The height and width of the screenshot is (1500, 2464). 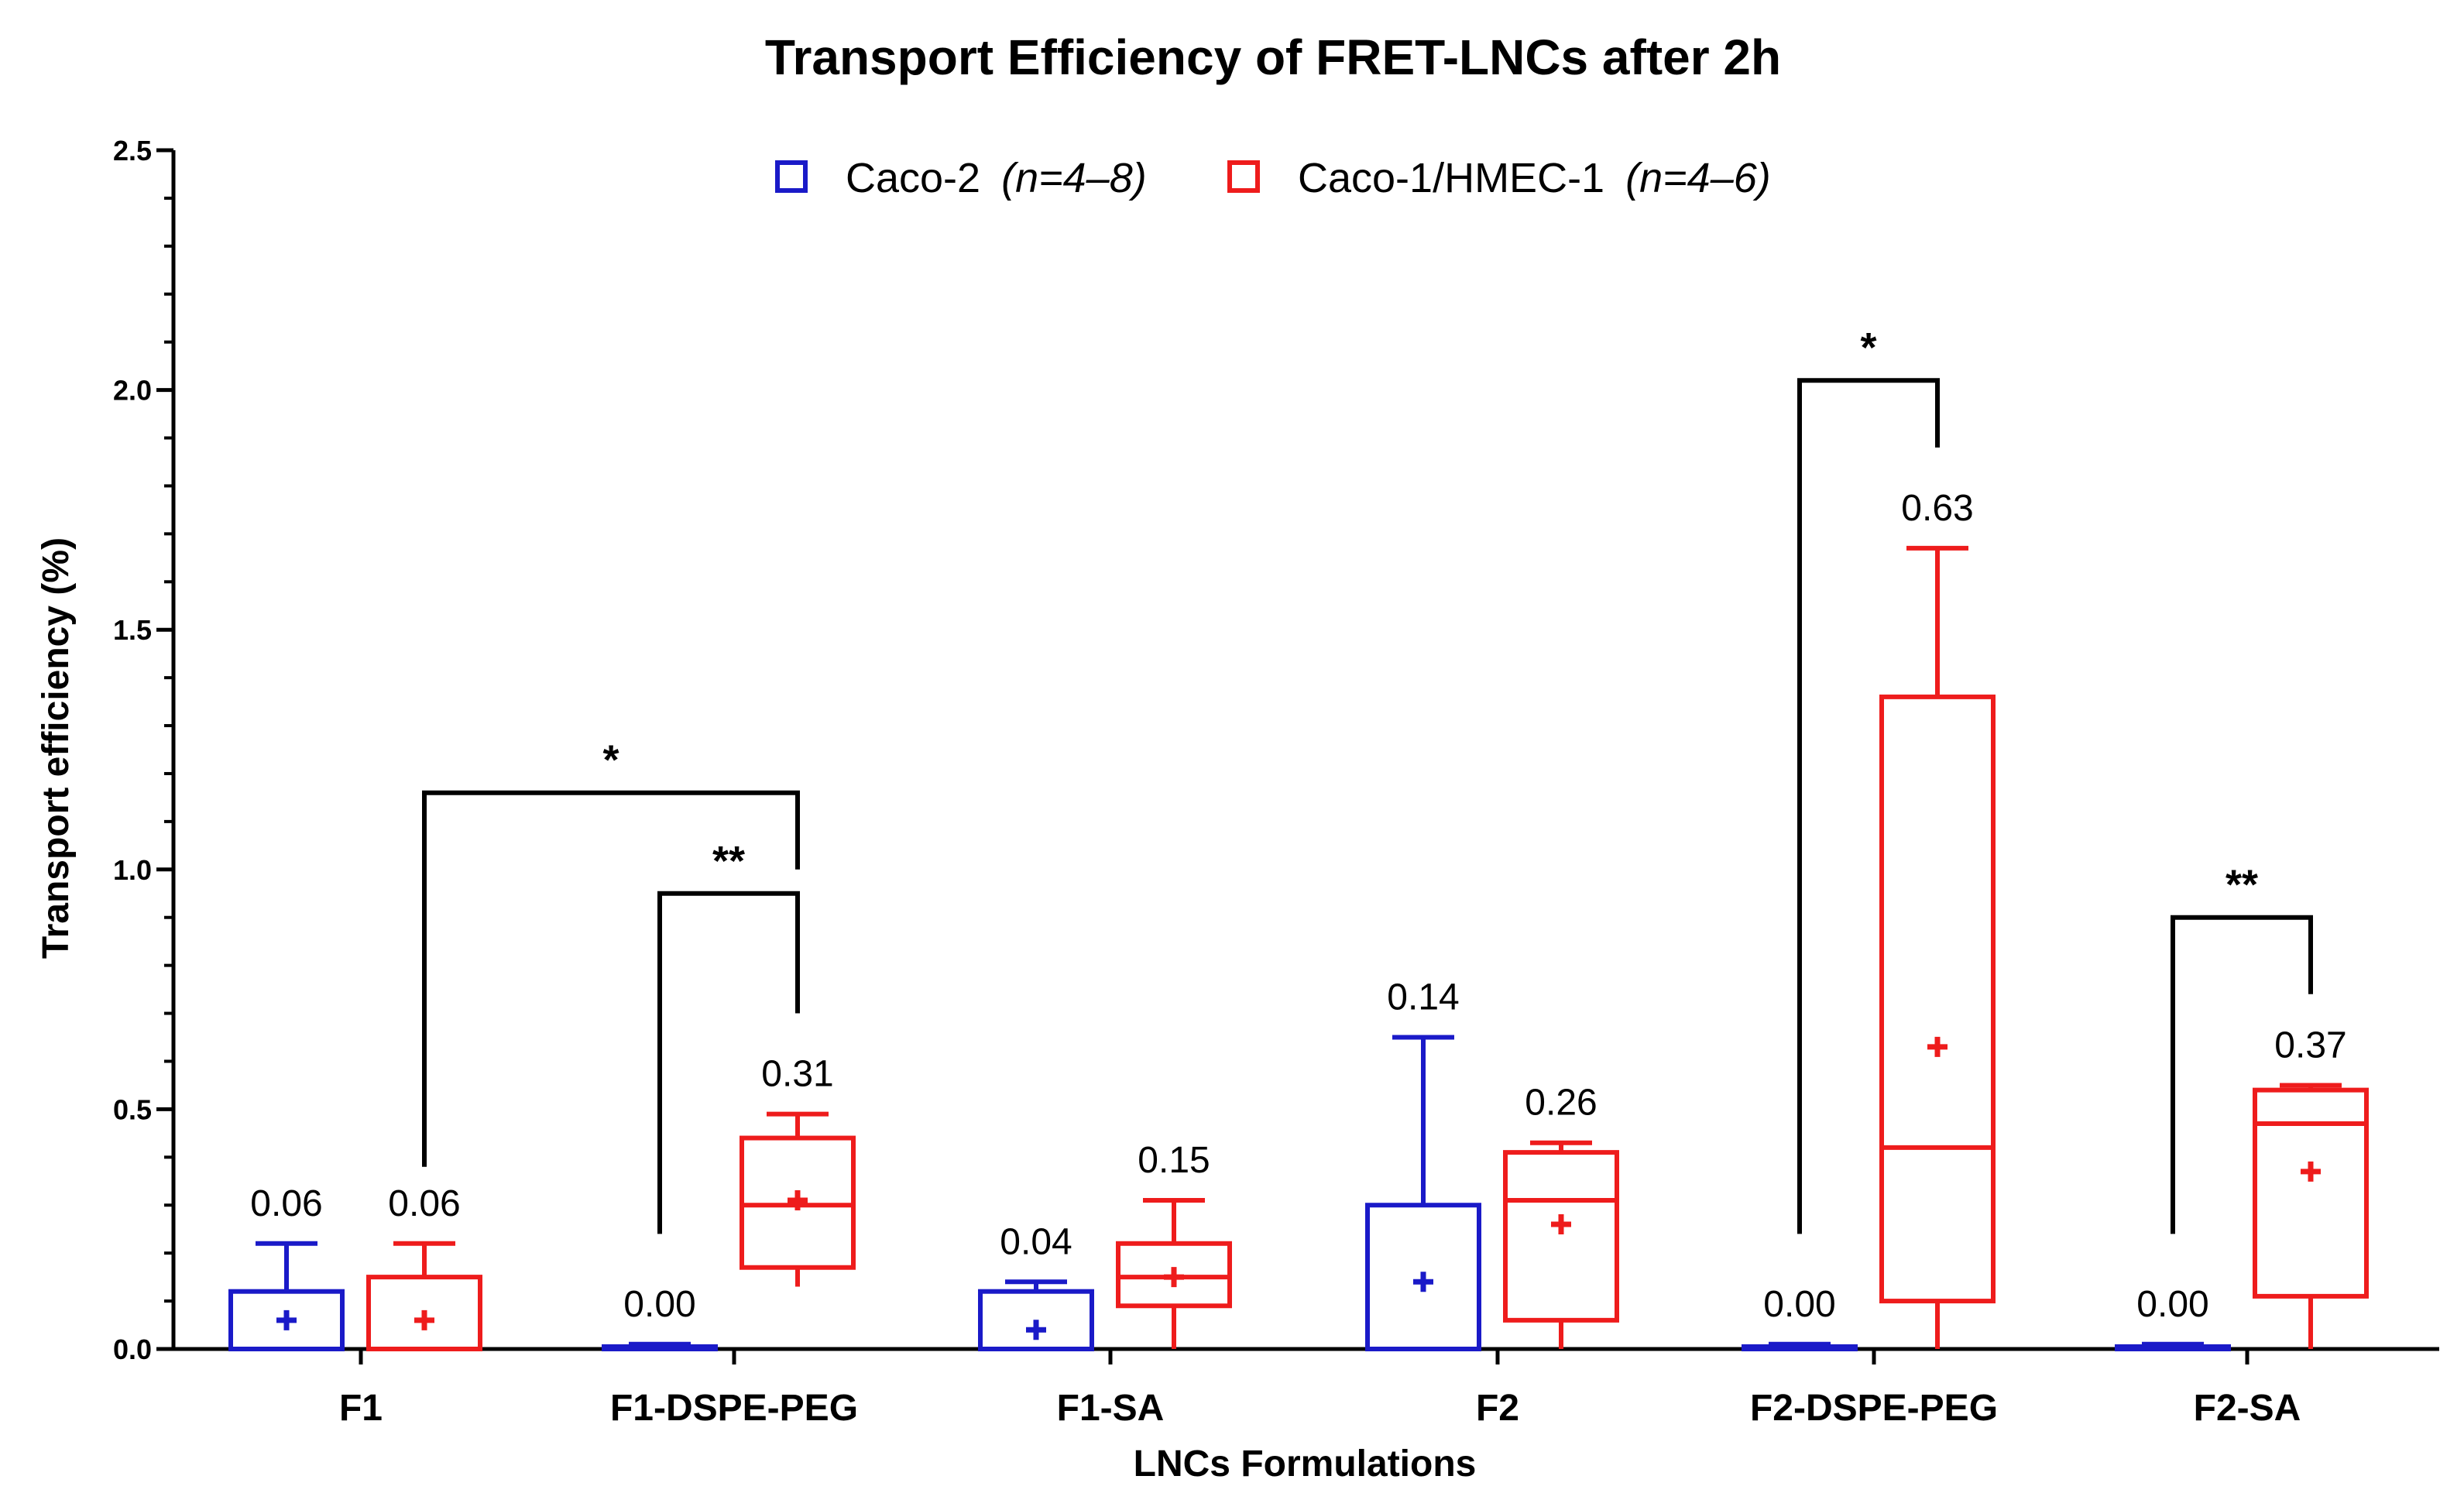 What do you see at coordinates (1698, 178) in the screenshot?
I see `legend-n-label: (n=4–6)` at bounding box center [1698, 178].